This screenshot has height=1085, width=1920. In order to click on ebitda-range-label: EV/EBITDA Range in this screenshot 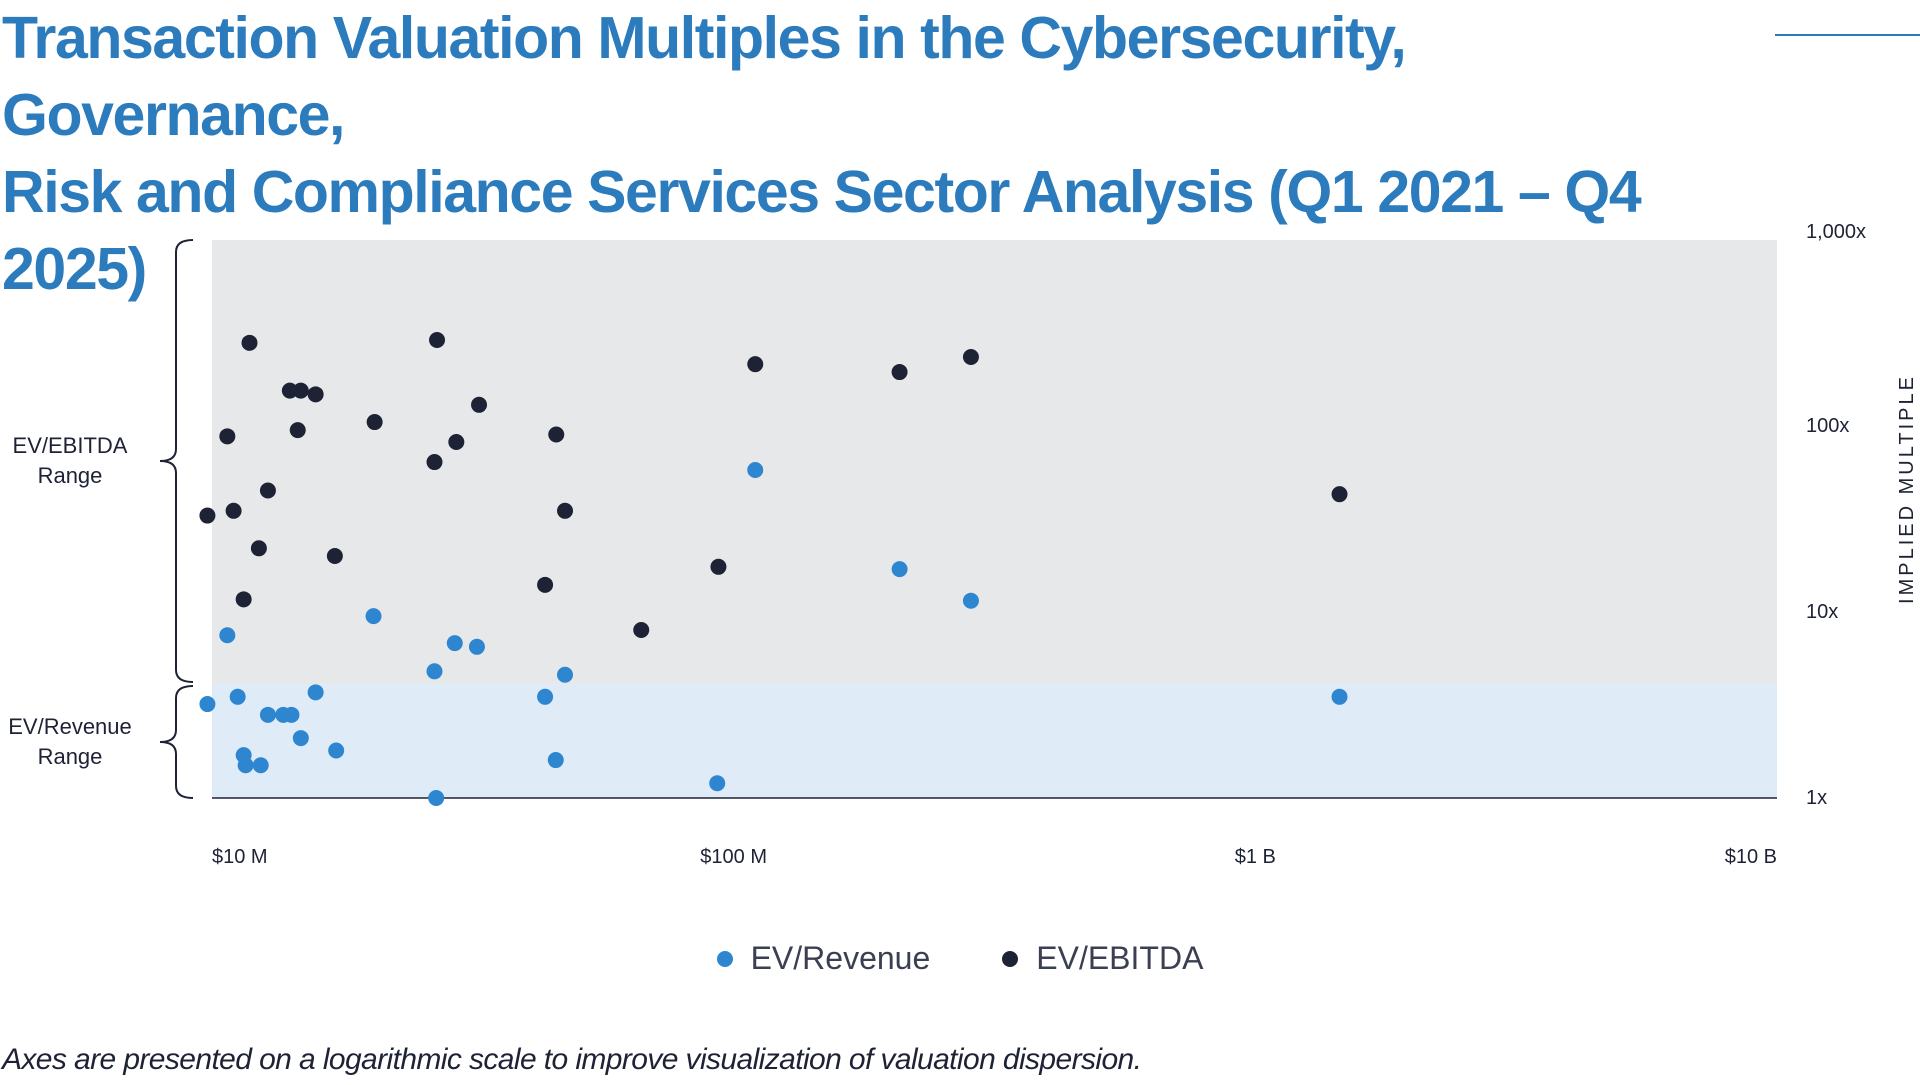, I will do `click(70, 460)`.